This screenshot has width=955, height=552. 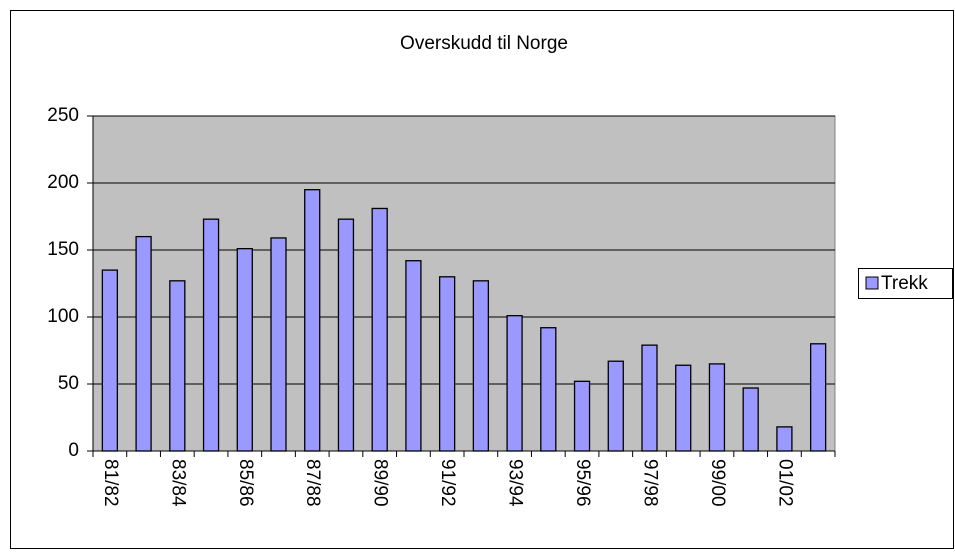 What do you see at coordinates (68, 383) in the screenshot?
I see `y-tick-label: 50` at bounding box center [68, 383].